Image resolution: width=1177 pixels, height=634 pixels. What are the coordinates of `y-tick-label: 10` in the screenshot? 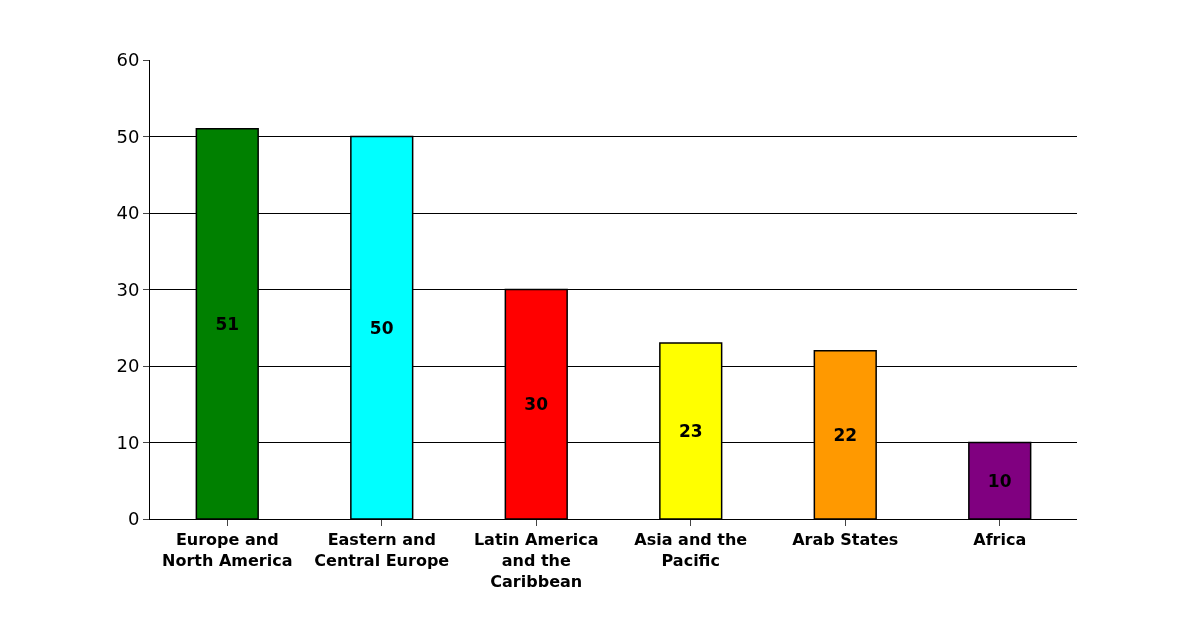 It's located at (128, 442).